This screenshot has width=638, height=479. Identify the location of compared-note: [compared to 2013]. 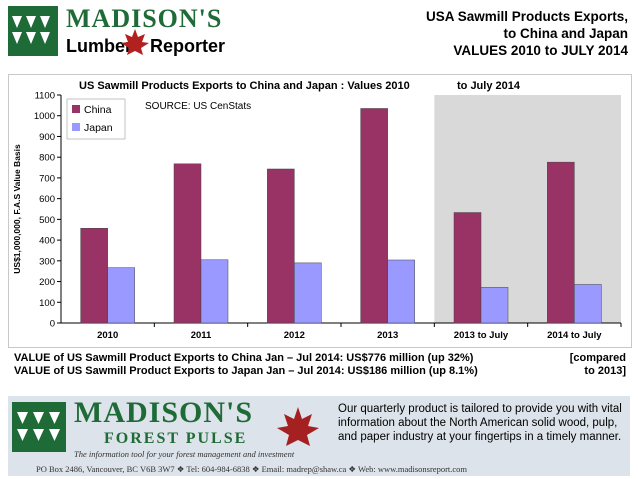
(581, 365).